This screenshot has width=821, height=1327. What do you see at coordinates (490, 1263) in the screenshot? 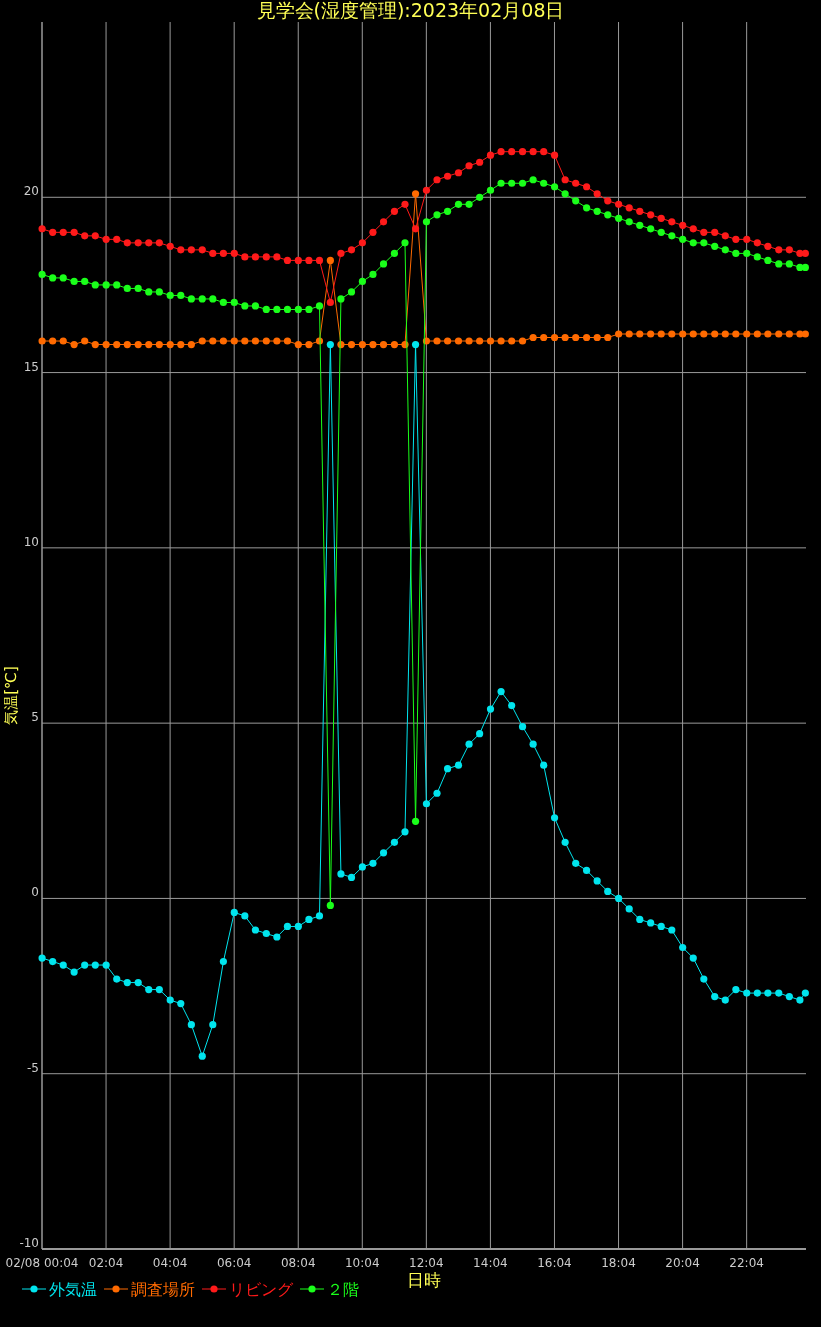
I see `x-tick-label: 14:04` at bounding box center [490, 1263].